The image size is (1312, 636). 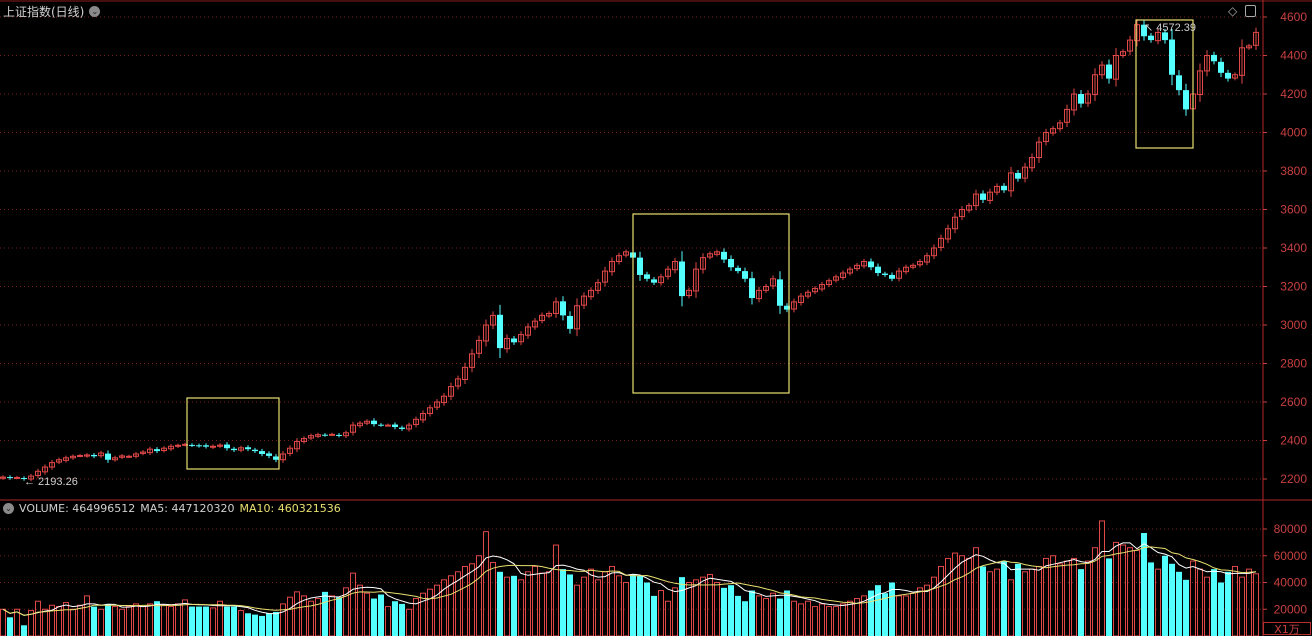 What do you see at coordinates (1170, 28) in the screenshot?
I see `high-price-annotation: ↖ 4572.39` at bounding box center [1170, 28].